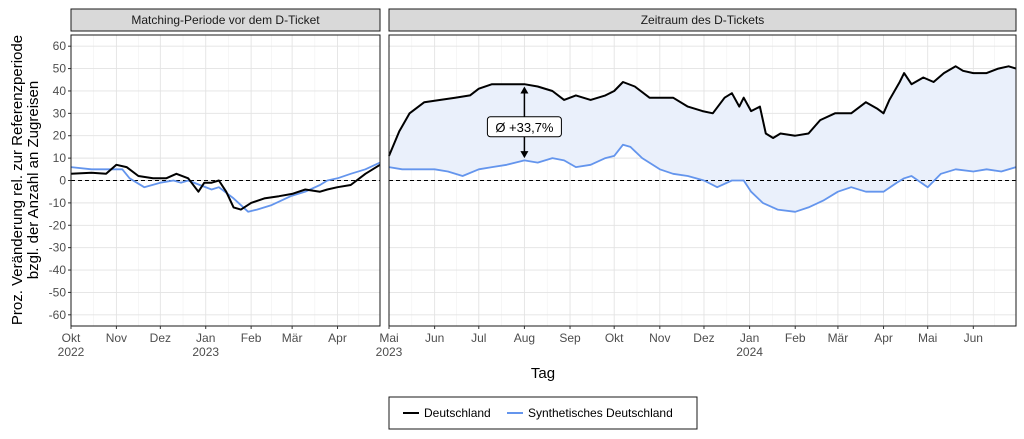  Describe the element at coordinates (600, 413) in the screenshot. I see `legend-label-synthetisch: Synthetisches Deutschland` at that location.